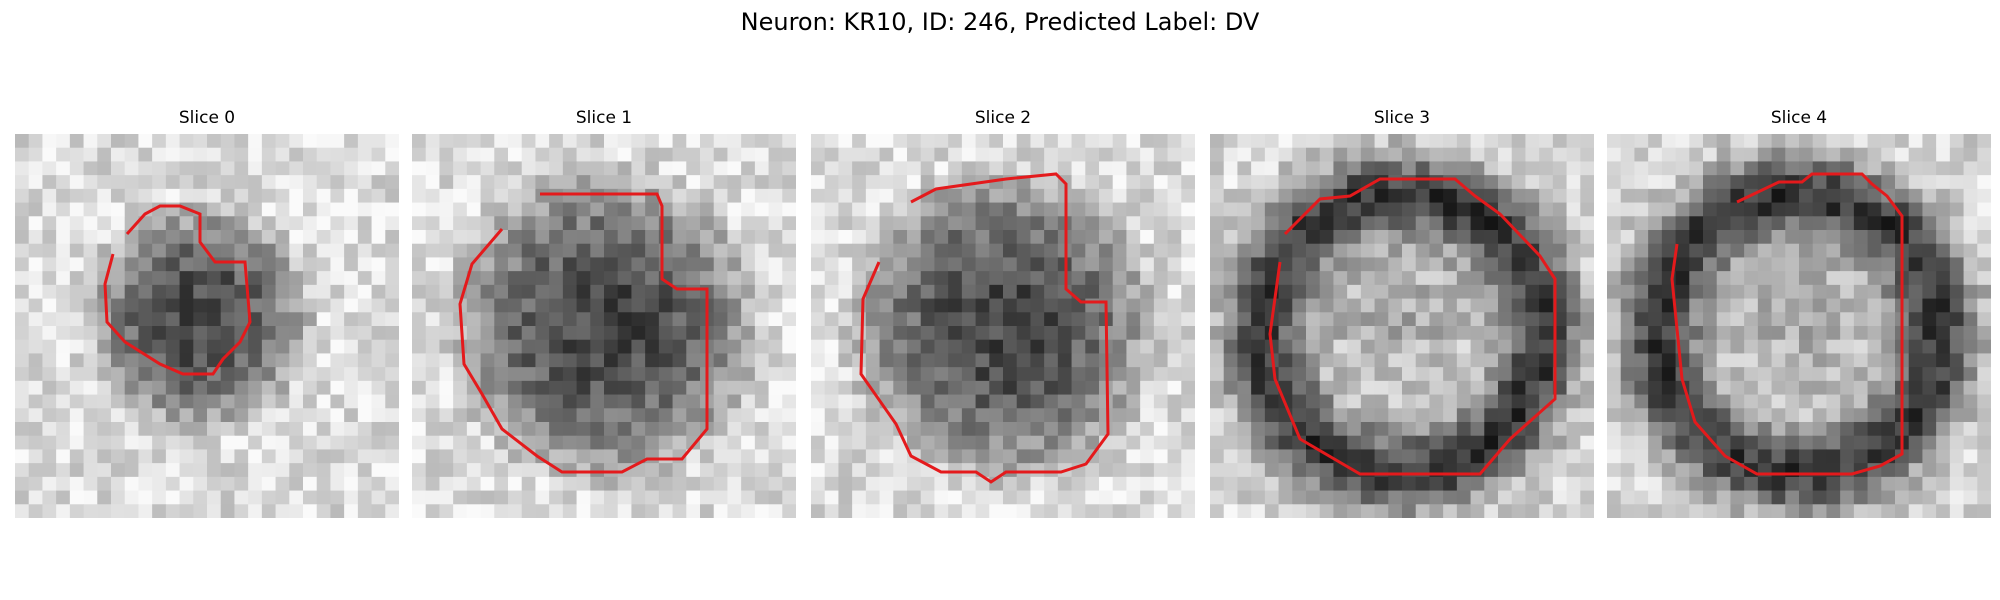 This screenshot has width=2000, height=600. Describe the element at coordinates (1402, 118) in the screenshot. I see `slice-title: Slice 3` at that location.